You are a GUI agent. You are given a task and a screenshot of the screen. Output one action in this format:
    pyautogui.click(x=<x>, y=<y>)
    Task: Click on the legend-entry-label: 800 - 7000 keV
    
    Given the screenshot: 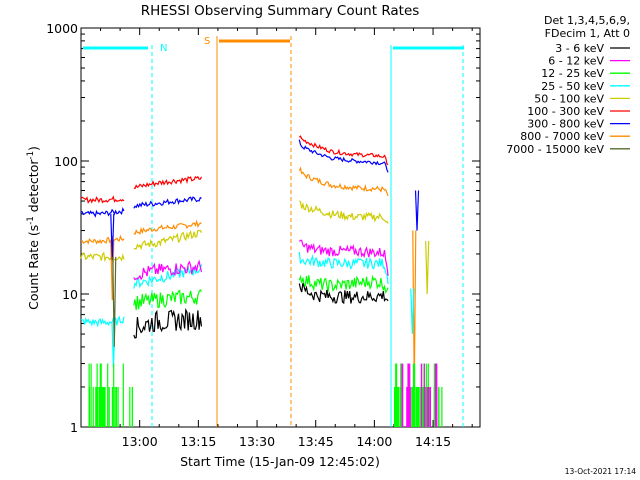 What is the action you would take?
    pyautogui.click(x=562, y=136)
    